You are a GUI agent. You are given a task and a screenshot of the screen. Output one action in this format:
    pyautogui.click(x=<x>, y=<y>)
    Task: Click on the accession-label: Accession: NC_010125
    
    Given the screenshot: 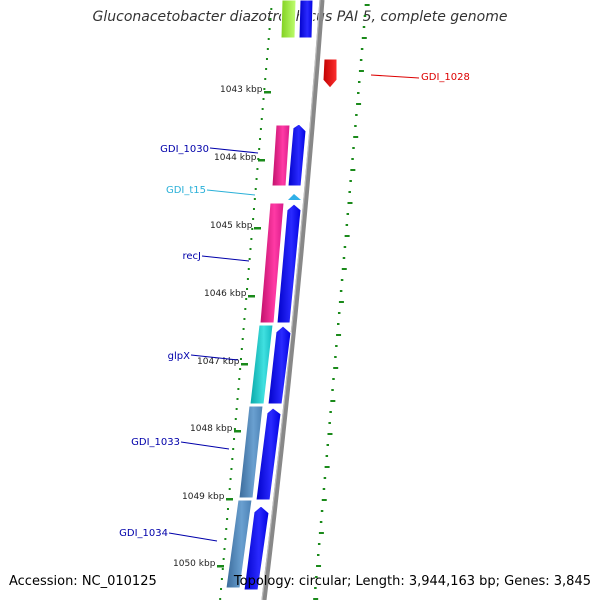 What is the action you would take?
    pyautogui.click(x=83, y=581)
    